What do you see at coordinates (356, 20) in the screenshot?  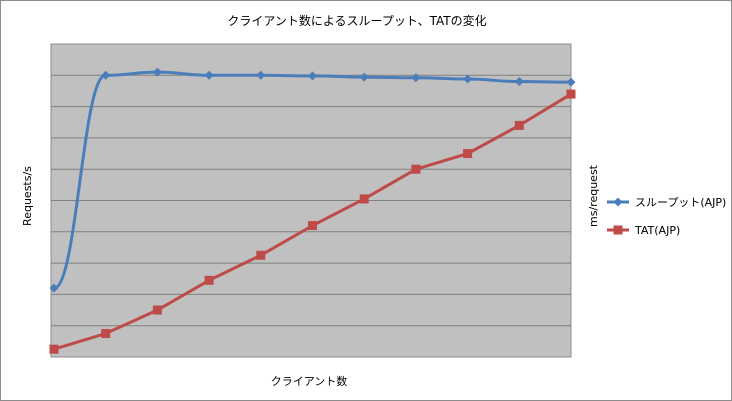 I see `chart-title: クライアント数によるスループット、TATの変化` at bounding box center [356, 20].